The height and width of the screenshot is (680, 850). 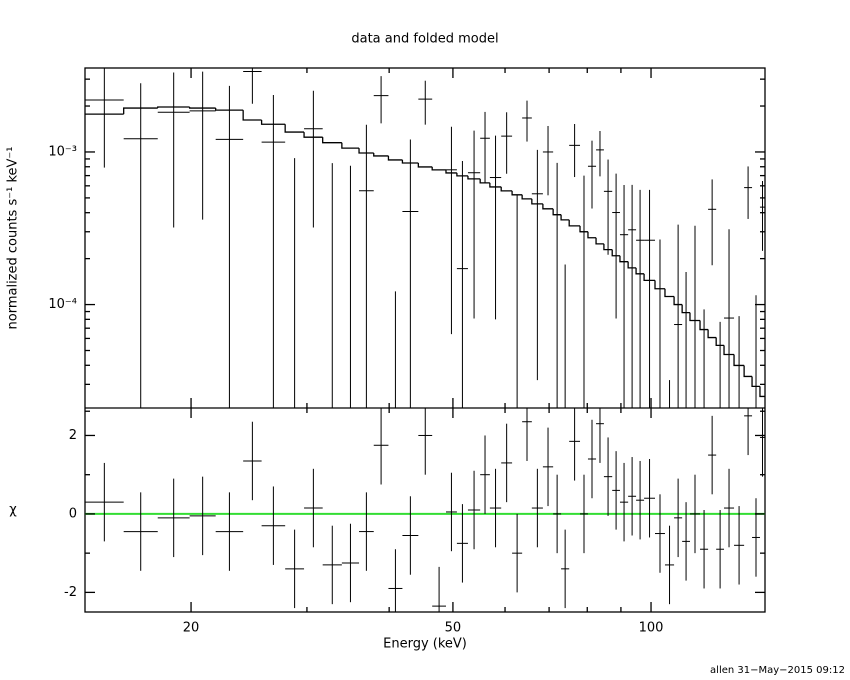 I want to click on x-axis-label: Energy (keV), so click(x=425, y=644).